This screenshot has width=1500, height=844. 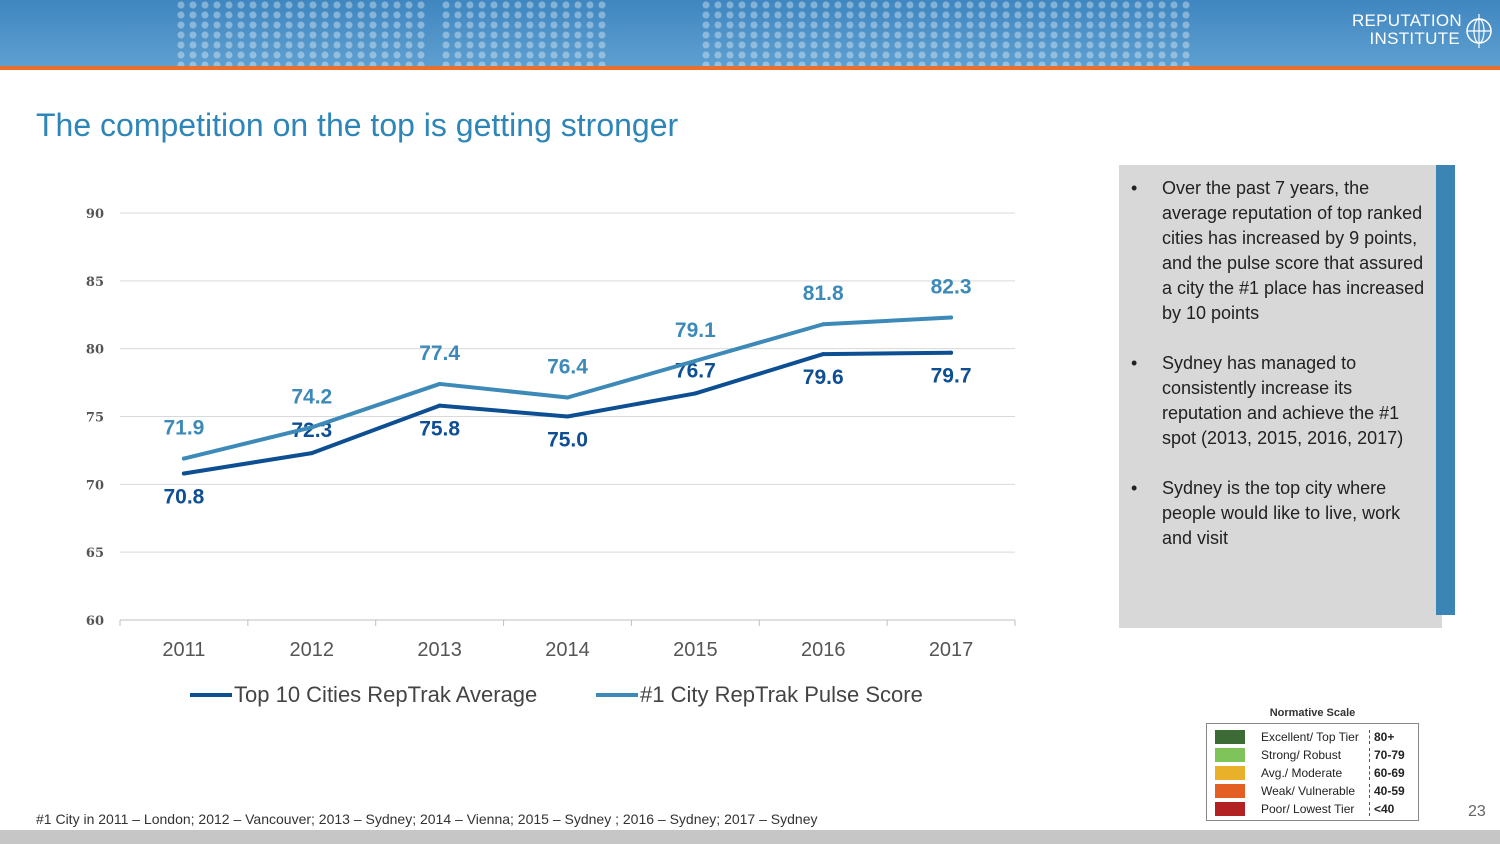 I want to click on y-tick-label: 85, so click(x=95, y=282).